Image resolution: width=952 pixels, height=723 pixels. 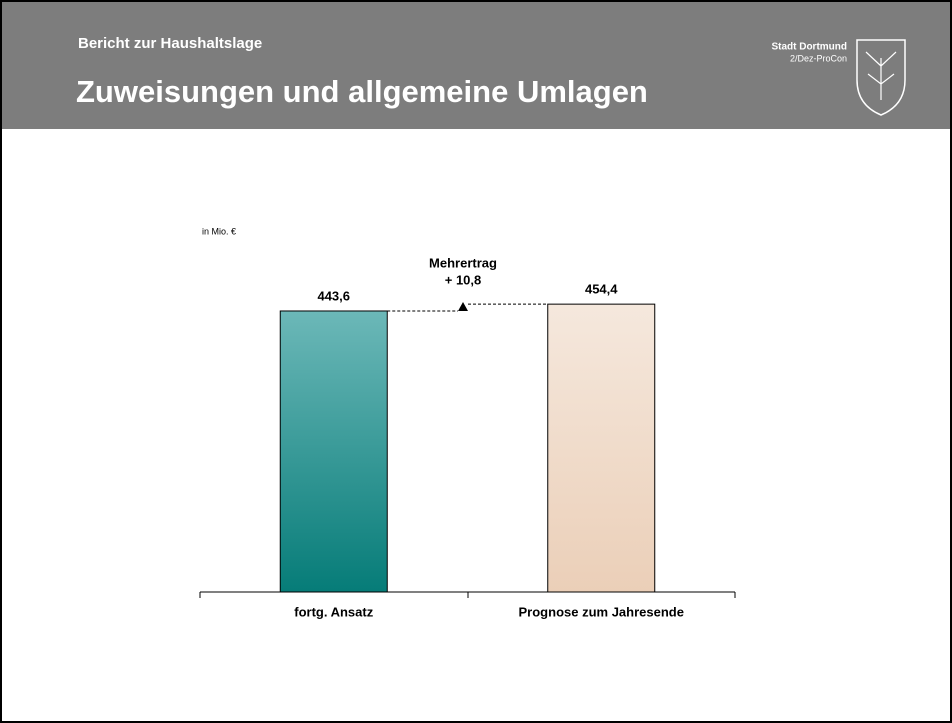 What do you see at coordinates (463, 306) in the screenshot?
I see `delta-arrow` at bounding box center [463, 306].